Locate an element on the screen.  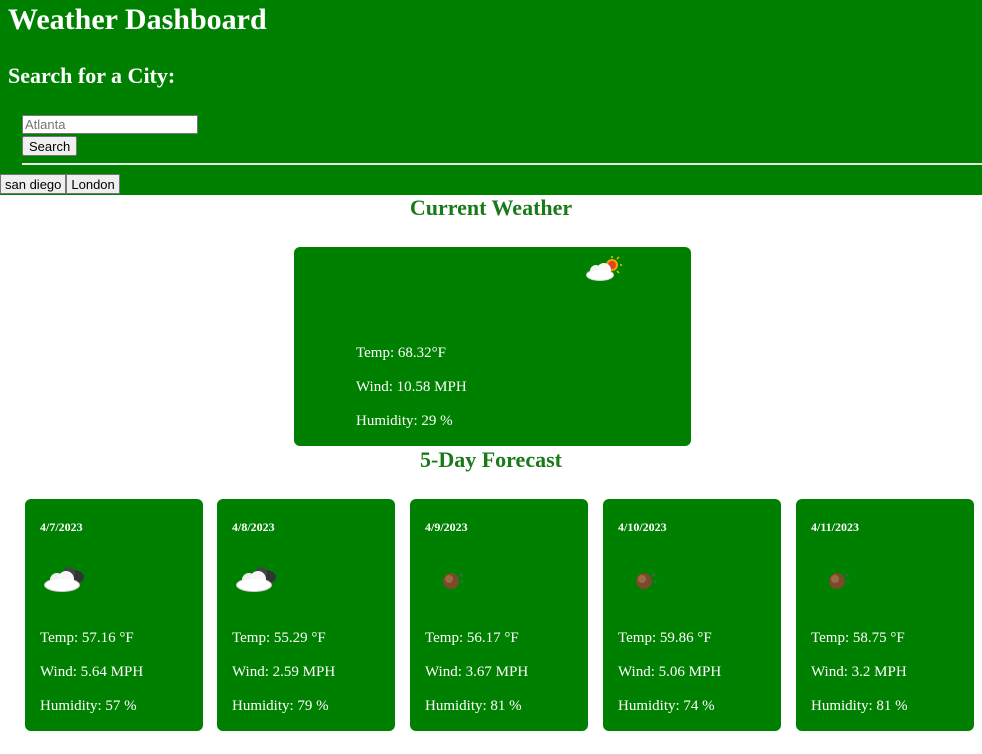
current-weather-title: Current Weather is located at coordinates (491, 207).